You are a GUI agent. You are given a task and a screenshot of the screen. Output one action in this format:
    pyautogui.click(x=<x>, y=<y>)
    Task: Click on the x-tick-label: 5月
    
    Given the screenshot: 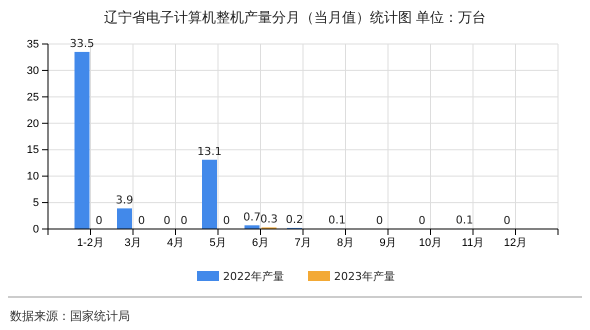 What is the action you would take?
    pyautogui.click(x=218, y=242)
    